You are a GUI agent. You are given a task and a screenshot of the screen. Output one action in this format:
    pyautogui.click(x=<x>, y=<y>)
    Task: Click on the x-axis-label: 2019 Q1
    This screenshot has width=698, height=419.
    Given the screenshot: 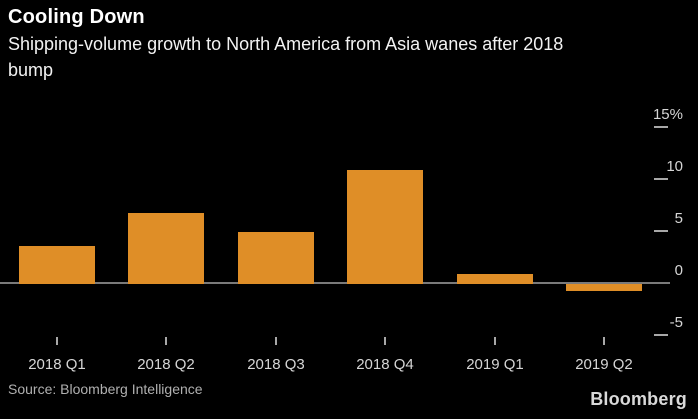 What is the action you would take?
    pyautogui.click(x=495, y=364)
    